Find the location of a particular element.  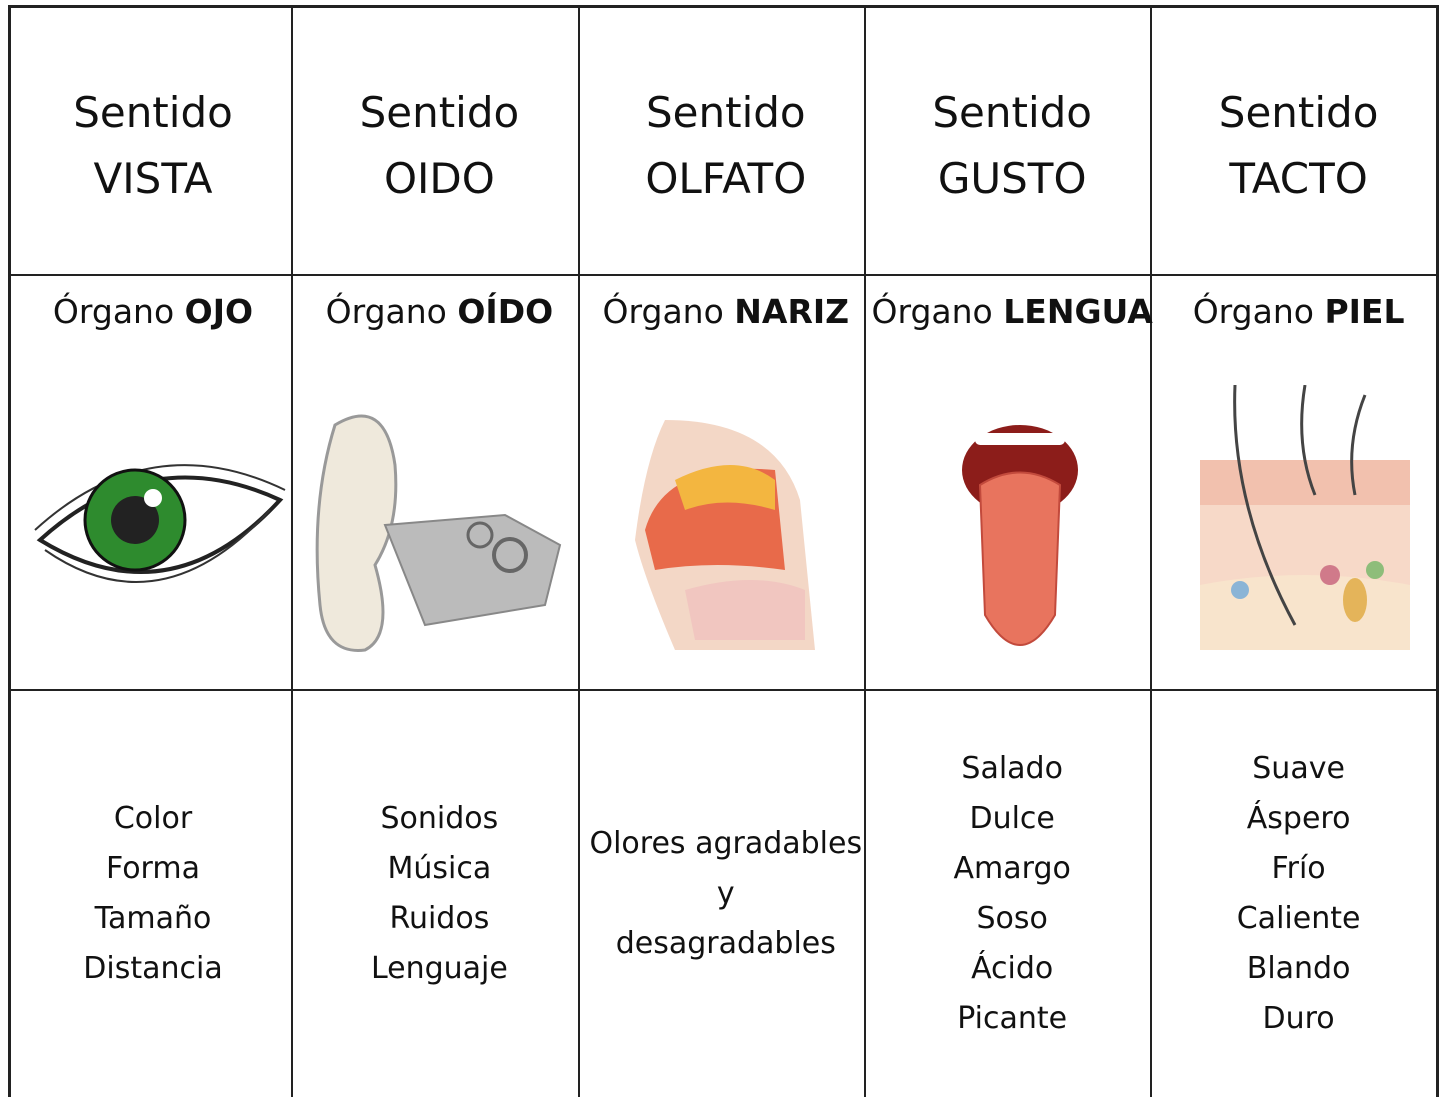

item: Picante is located at coordinates (1012, 1018).